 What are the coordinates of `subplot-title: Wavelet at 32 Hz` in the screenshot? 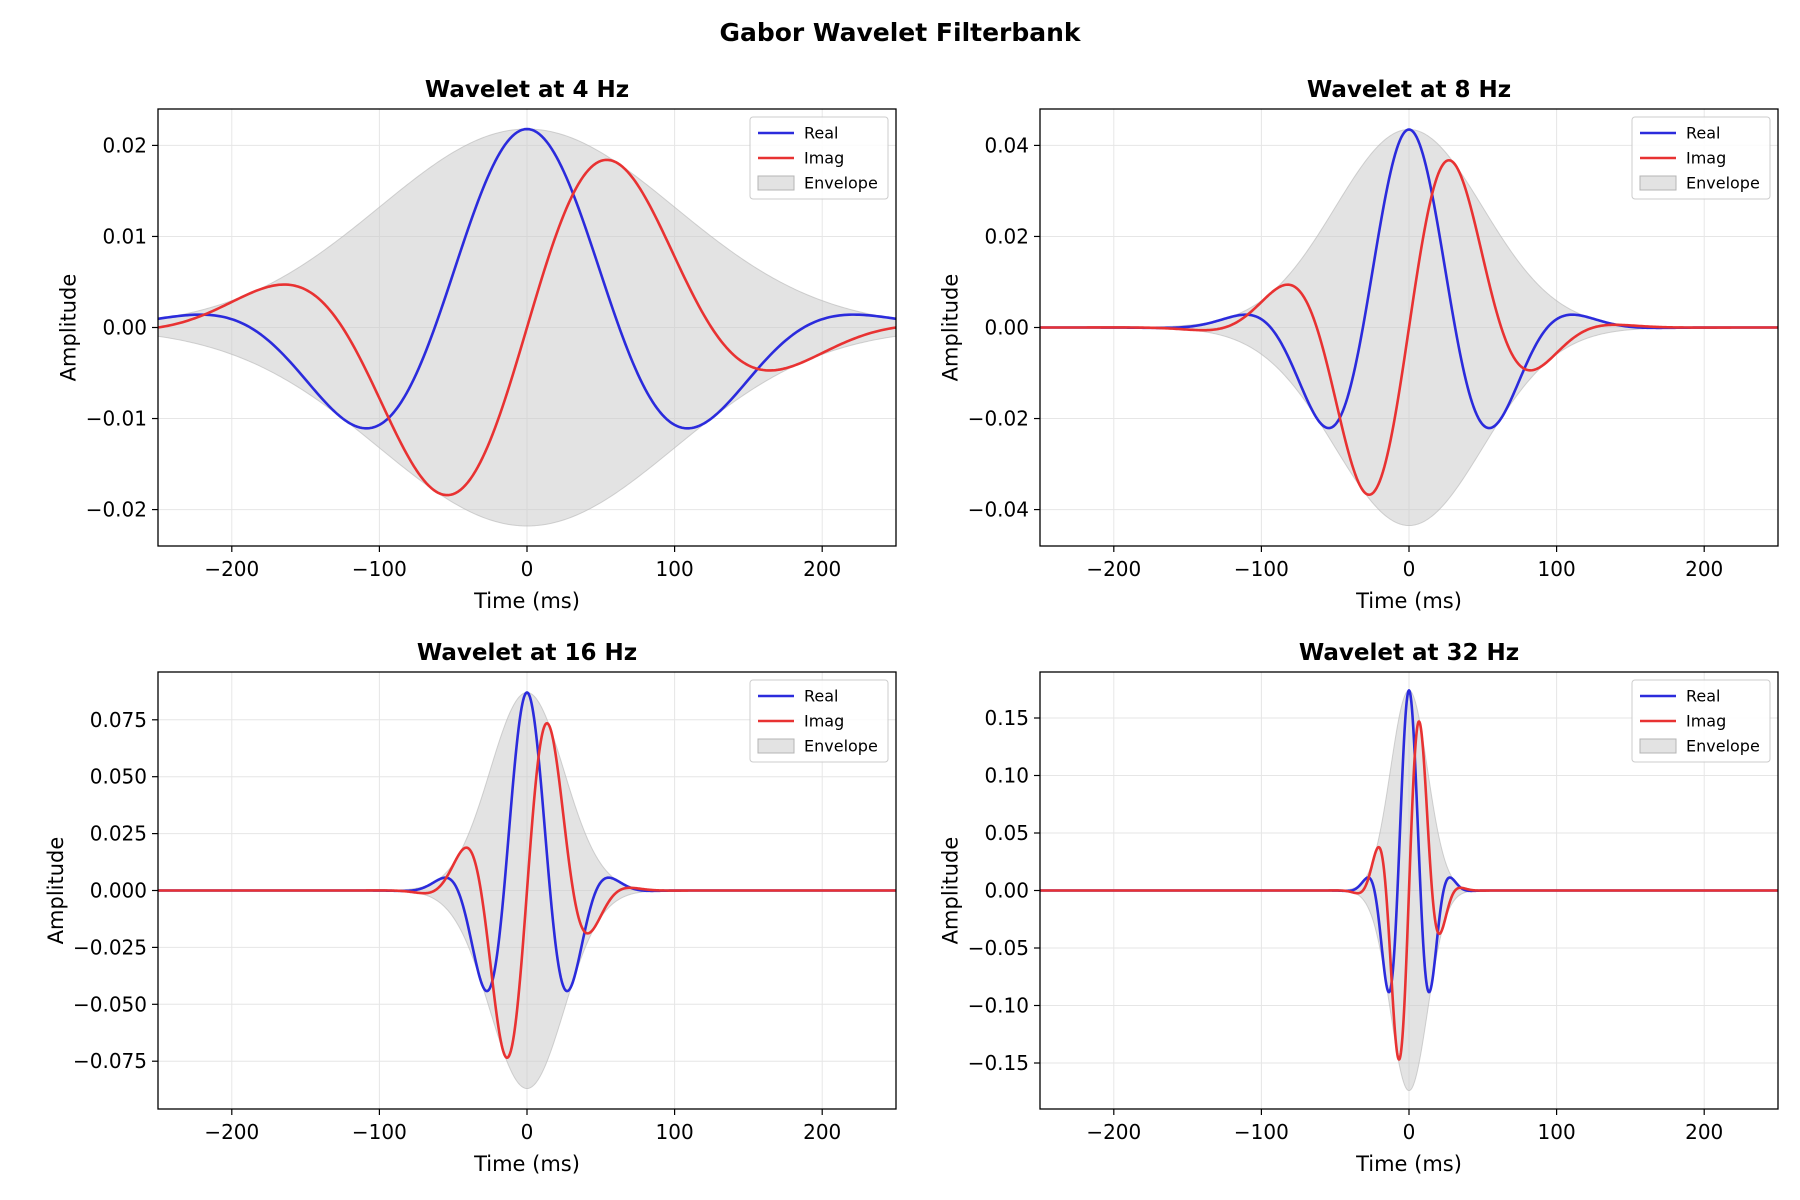 It's located at (1409, 653).